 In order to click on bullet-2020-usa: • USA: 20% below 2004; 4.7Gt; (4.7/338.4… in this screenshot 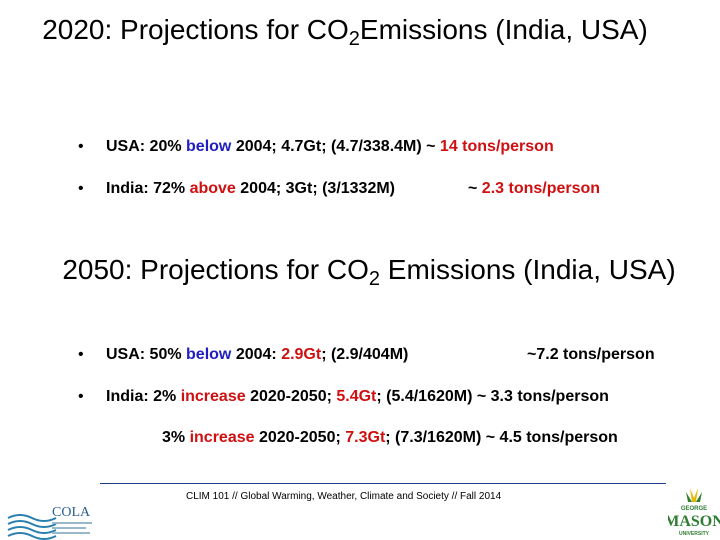, I will do `click(316, 146)`.